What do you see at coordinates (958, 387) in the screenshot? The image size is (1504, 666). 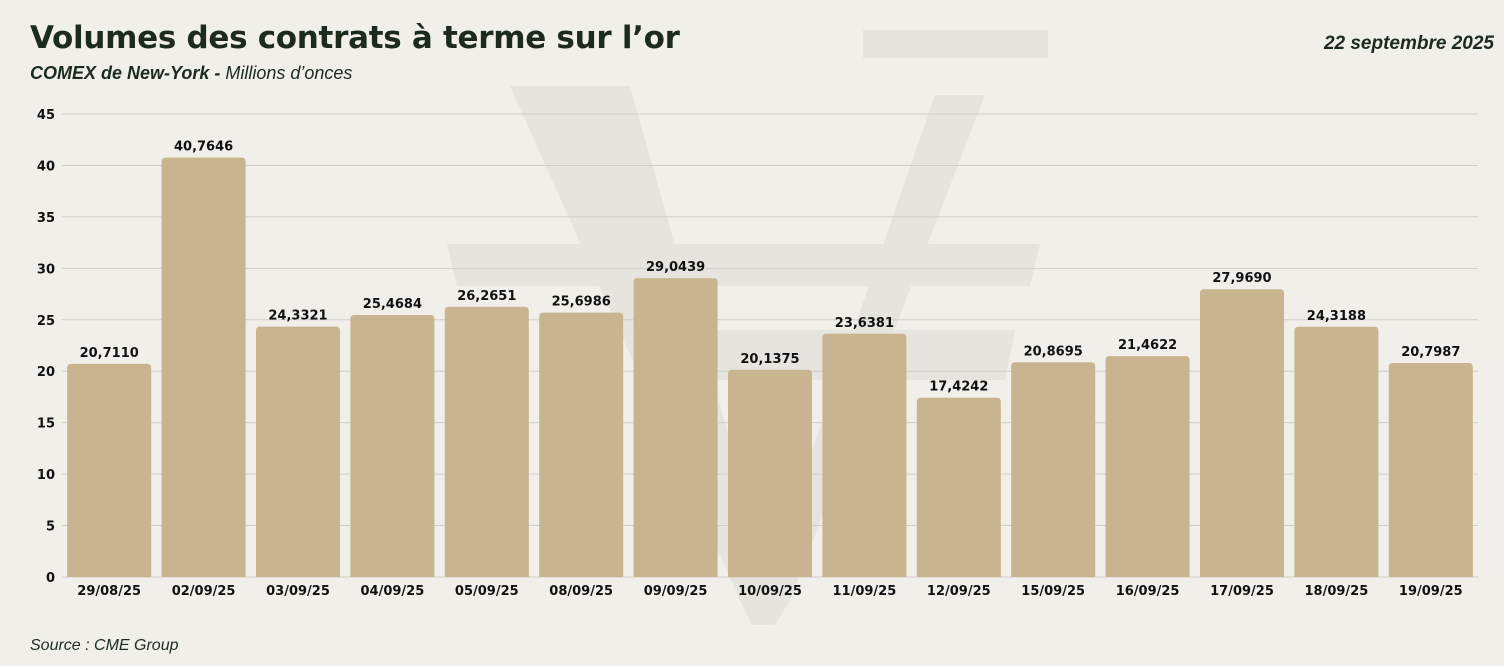 I see `data-label: 17,4242` at bounding box center [958, 387].